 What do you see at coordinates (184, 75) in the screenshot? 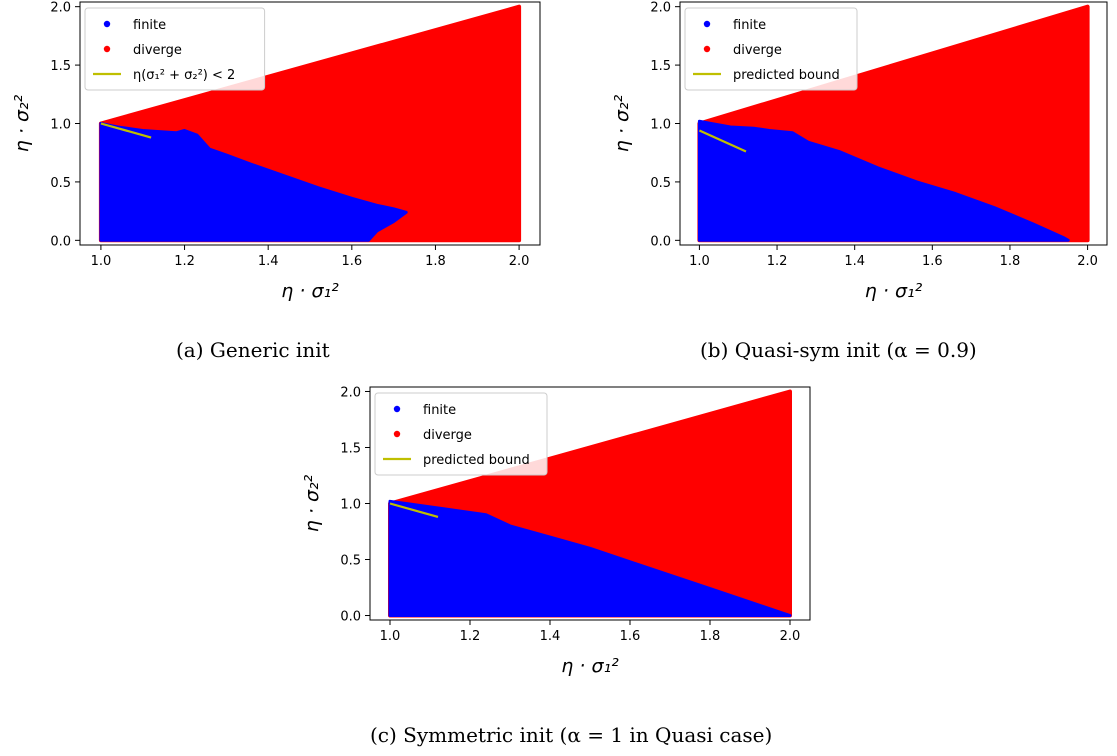
I see `legend-label: η(σ₁² + σ₂²) < 2` at bounding box center [184, 75].